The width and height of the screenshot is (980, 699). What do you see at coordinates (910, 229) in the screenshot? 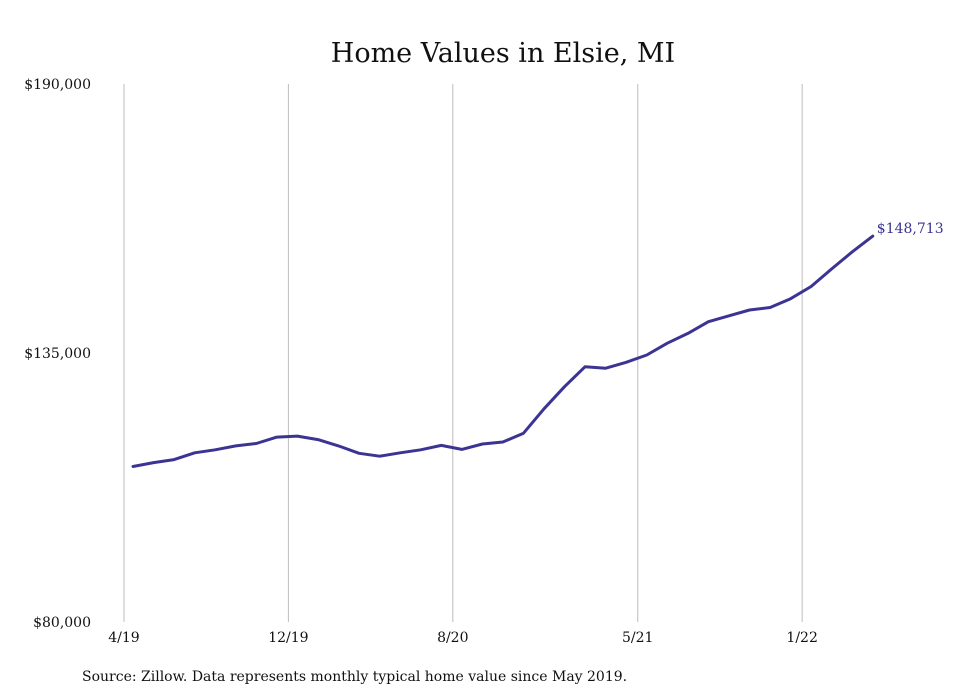
I see `last-value-label: $148,713` at bounding box center [910, 229].